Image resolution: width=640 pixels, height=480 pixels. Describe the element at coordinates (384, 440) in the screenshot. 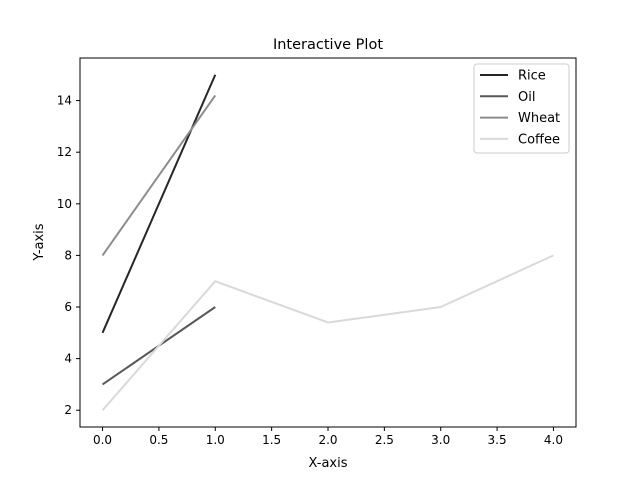

I see `x-tick-label: 2.5` at that location.